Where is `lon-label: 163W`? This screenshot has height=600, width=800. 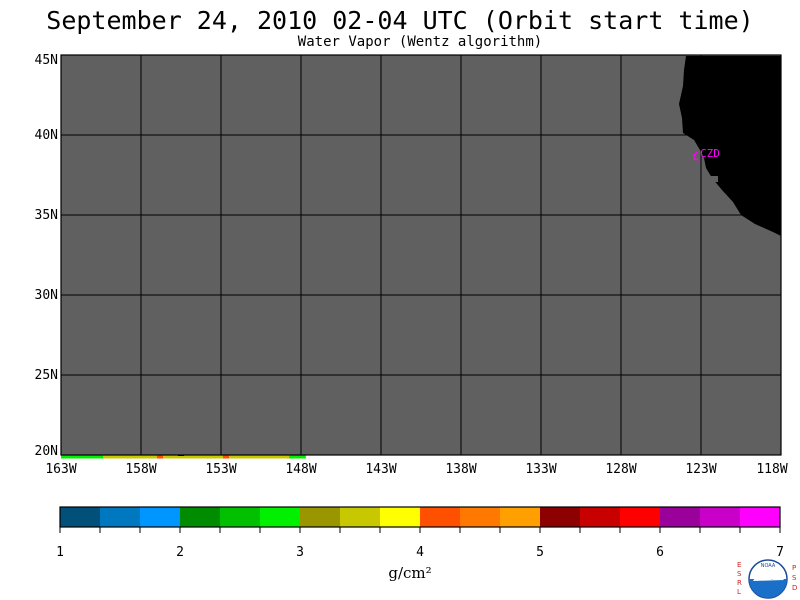
lon-label: 163W is located at coordinates (61, 469).